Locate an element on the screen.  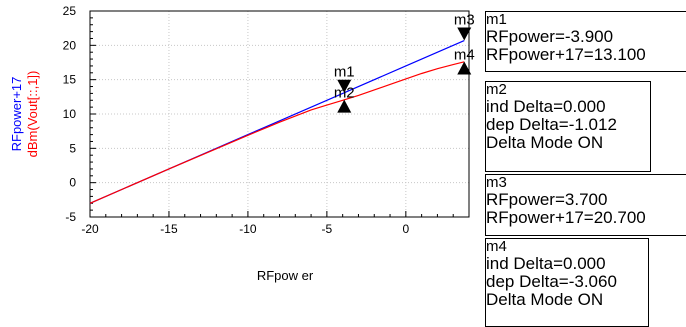
x-axis-label: RFpow er is located at coordinates (285, 275).